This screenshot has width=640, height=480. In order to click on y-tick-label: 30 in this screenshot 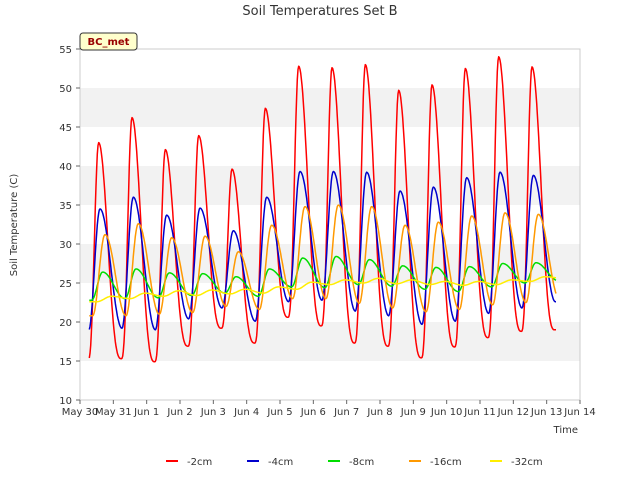, I will do `click(65, 245)`.